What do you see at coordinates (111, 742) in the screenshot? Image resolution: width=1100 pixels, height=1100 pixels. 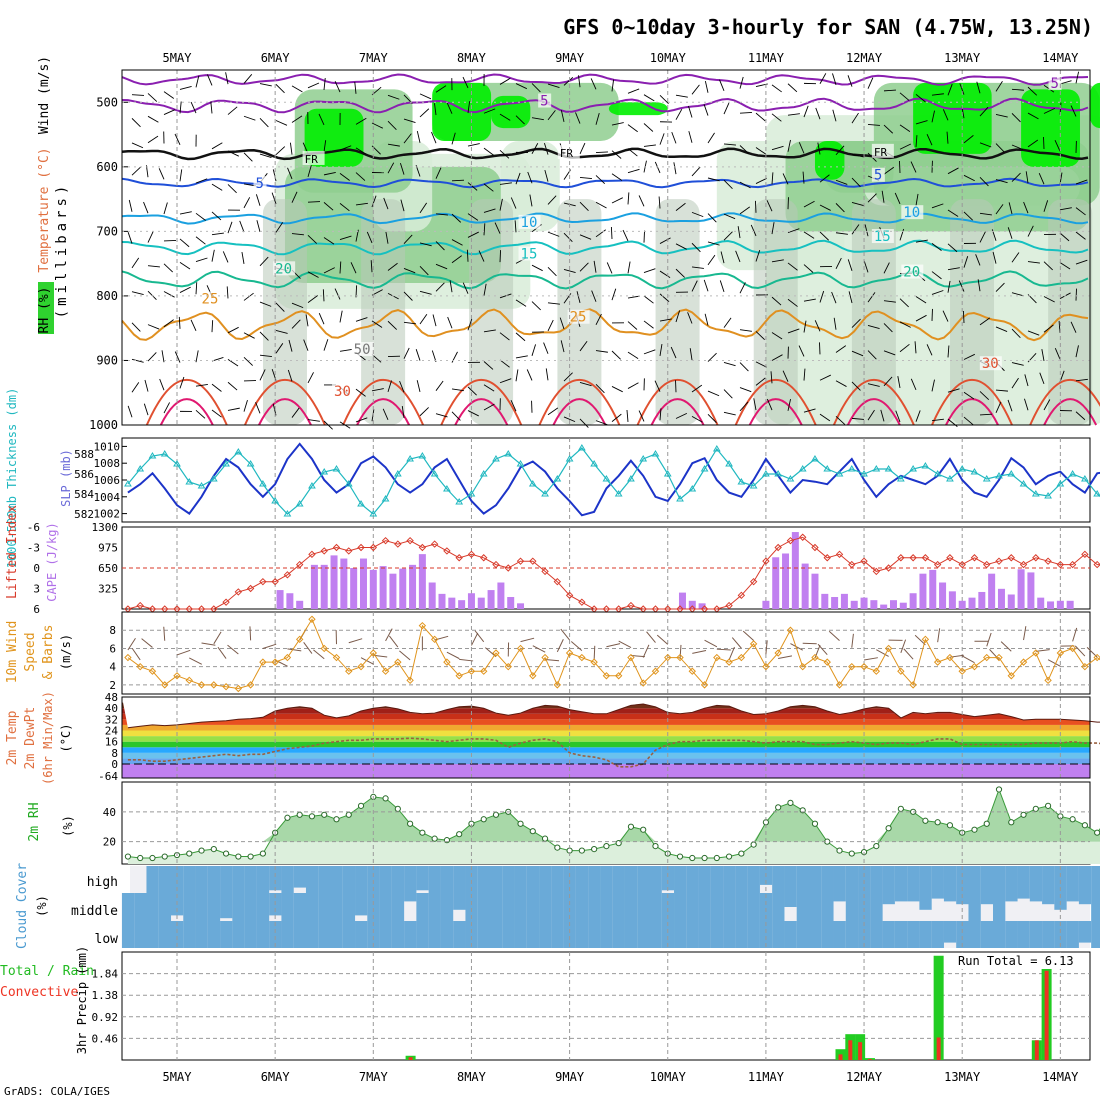 I see `temp2m-tick-label: 16` at bounding box center [111, 742].